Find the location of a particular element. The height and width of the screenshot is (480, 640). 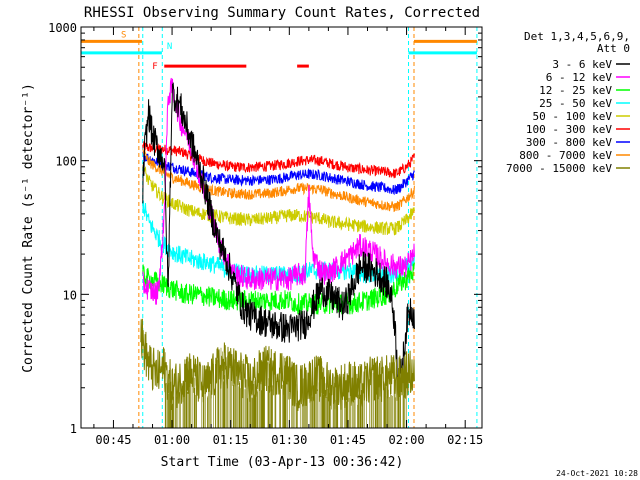

x-tick-label: 01:30 is located at coordinates (289, 440).